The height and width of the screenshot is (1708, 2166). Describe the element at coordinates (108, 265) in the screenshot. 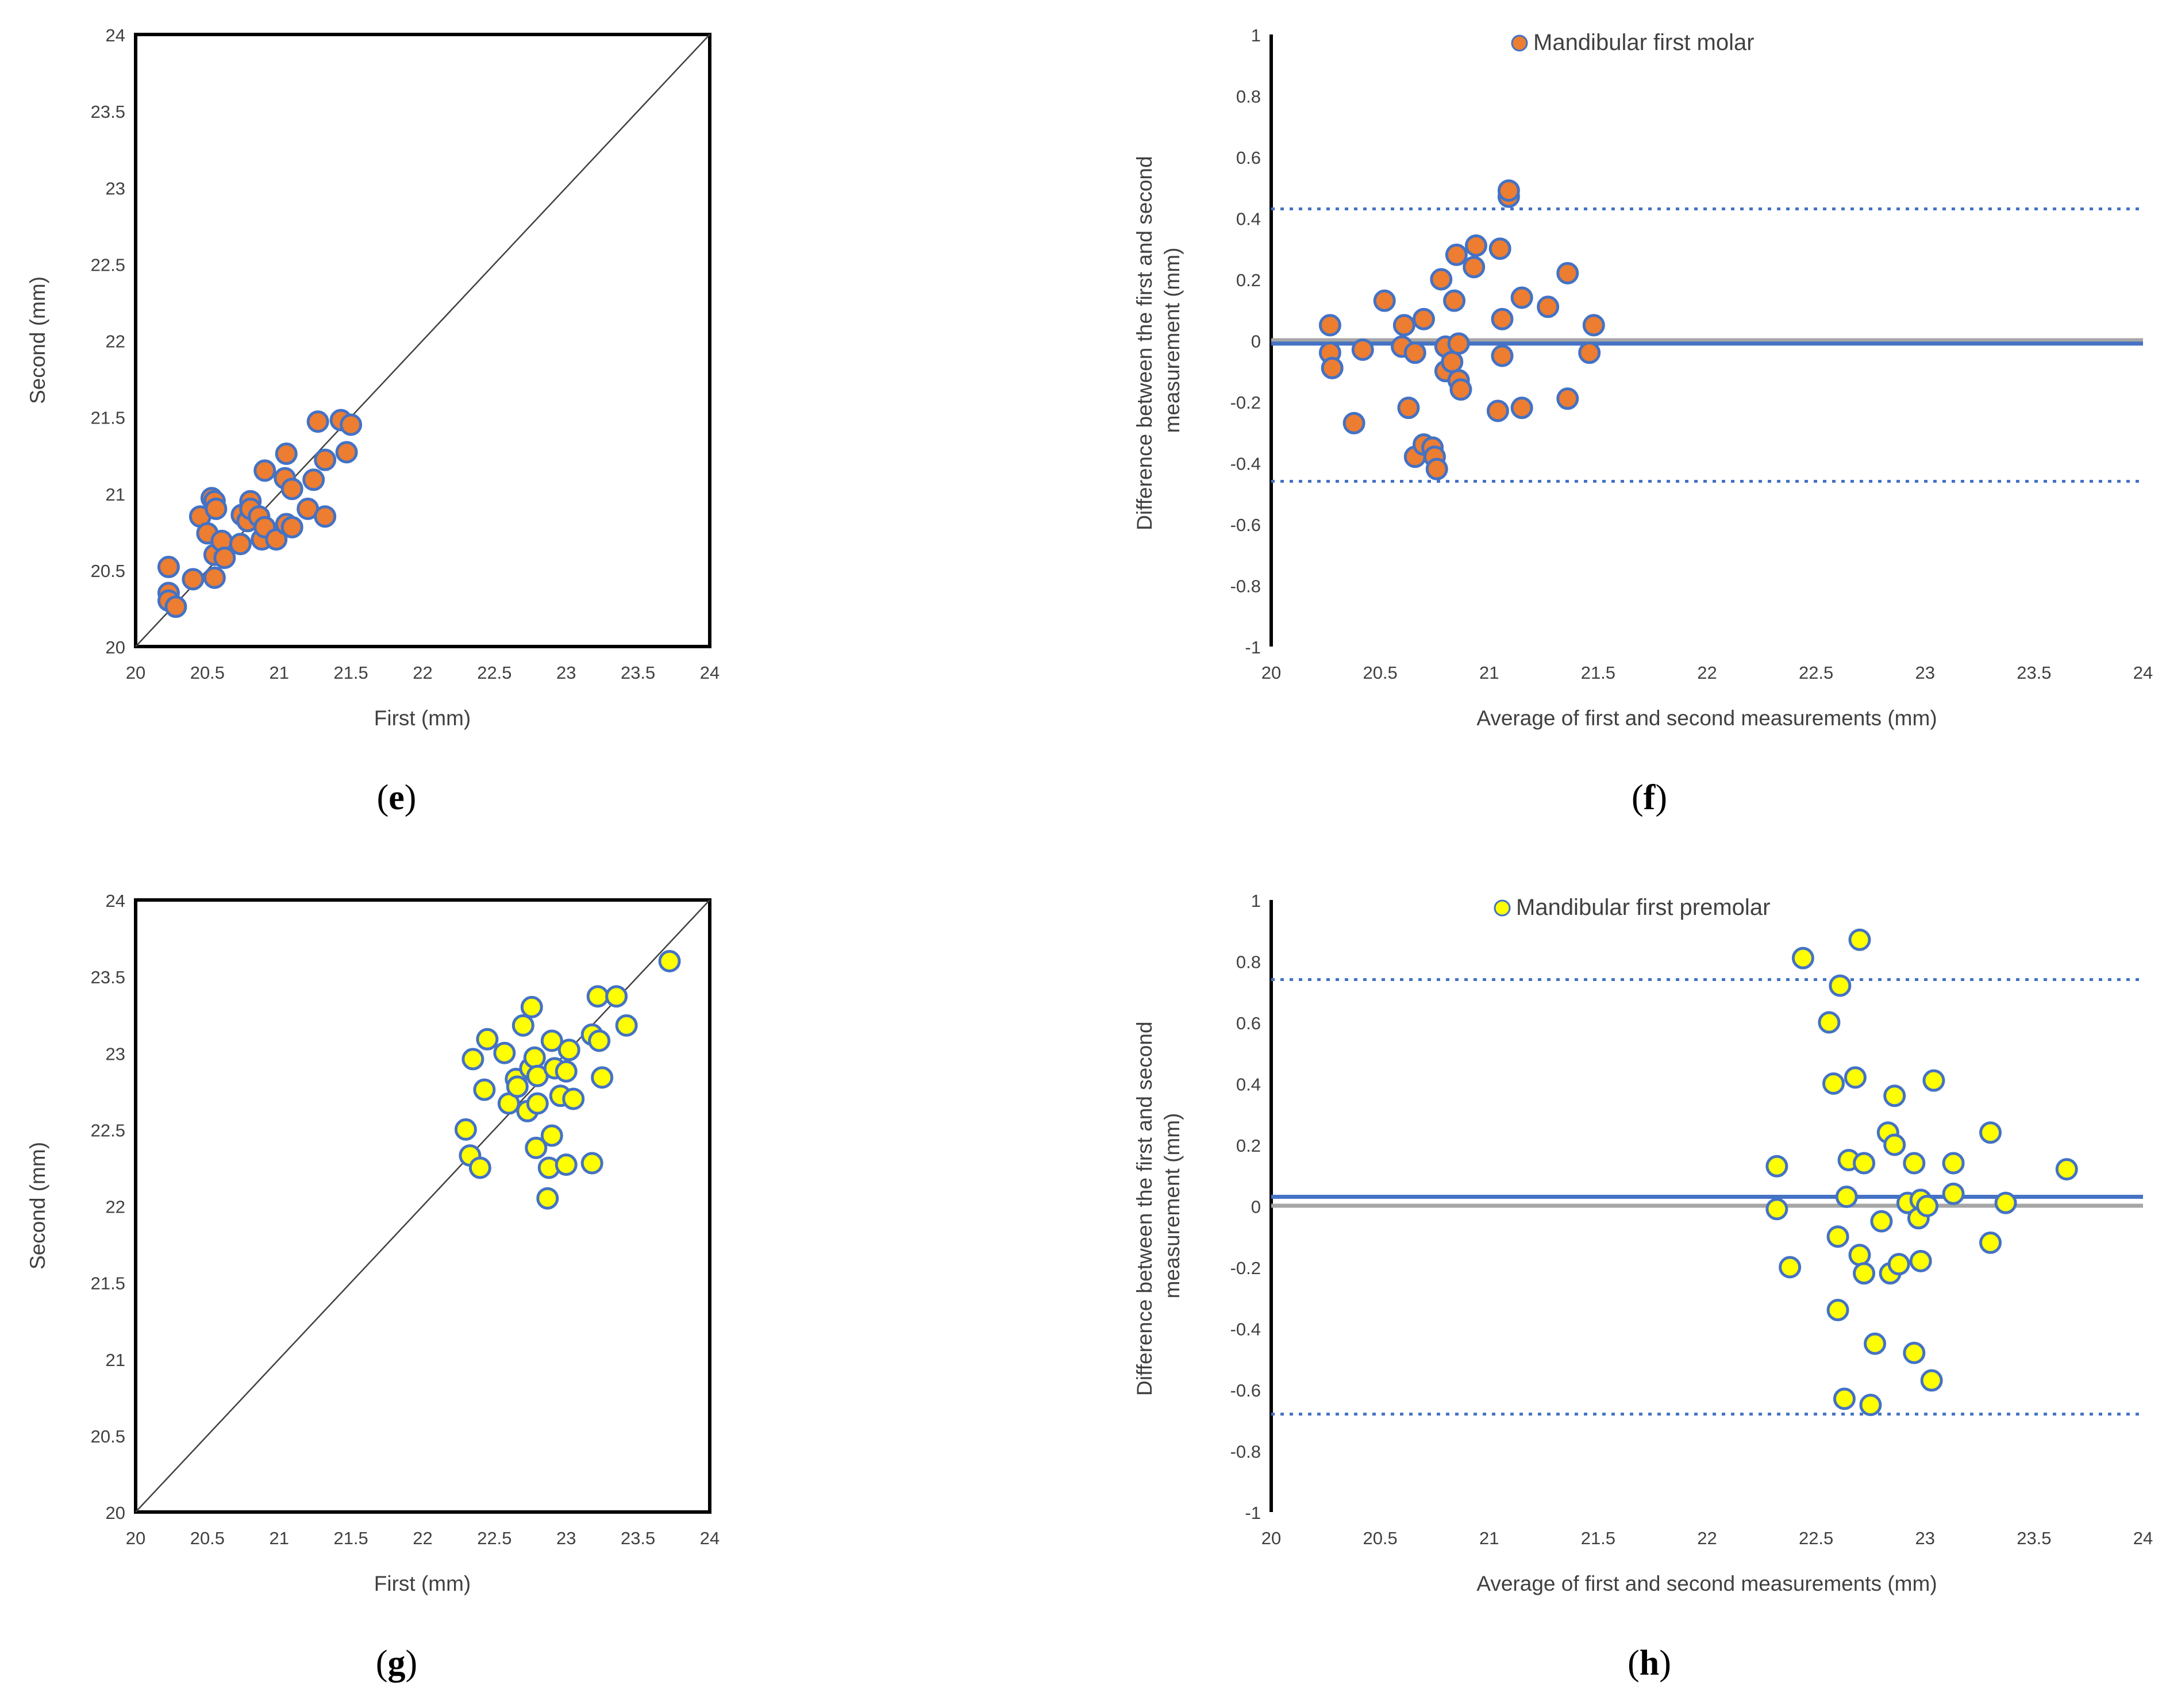

I see `y-tick-label: 22.5` at that location.